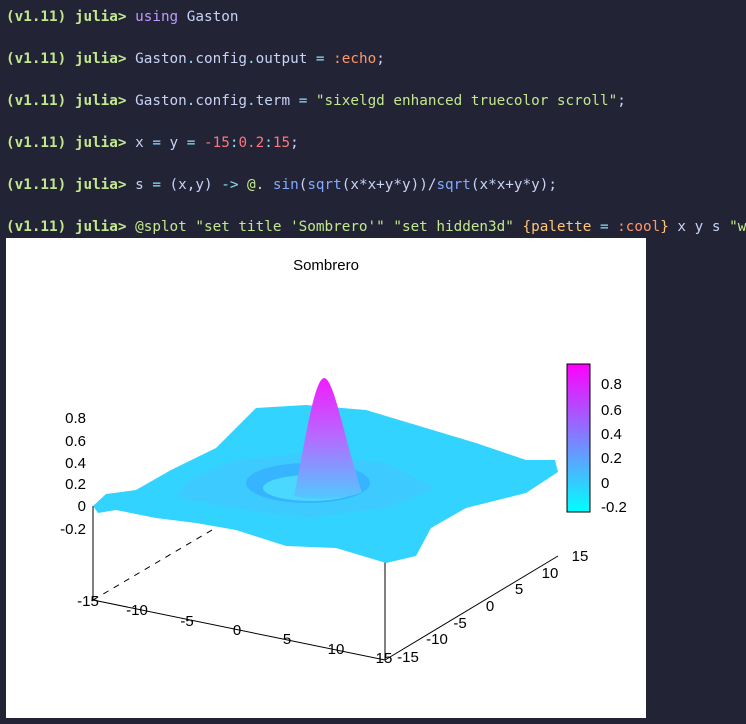 This screenshot has width=746, height=724. Describe the element at coordinates (389, 185) in the screenshot. I see `code-token: (x*x+y*y))/` at that location.